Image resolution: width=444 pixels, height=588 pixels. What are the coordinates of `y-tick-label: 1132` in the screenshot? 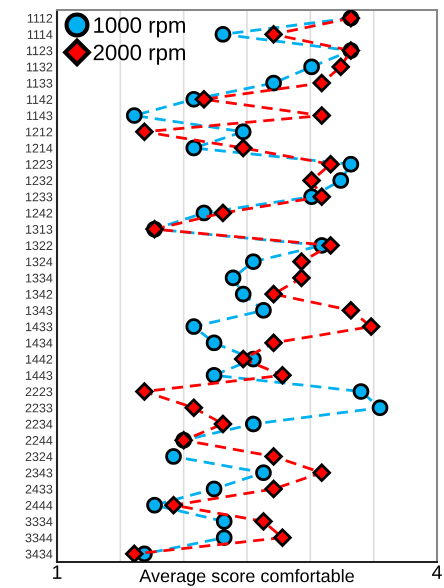 It's located at (39, 67).